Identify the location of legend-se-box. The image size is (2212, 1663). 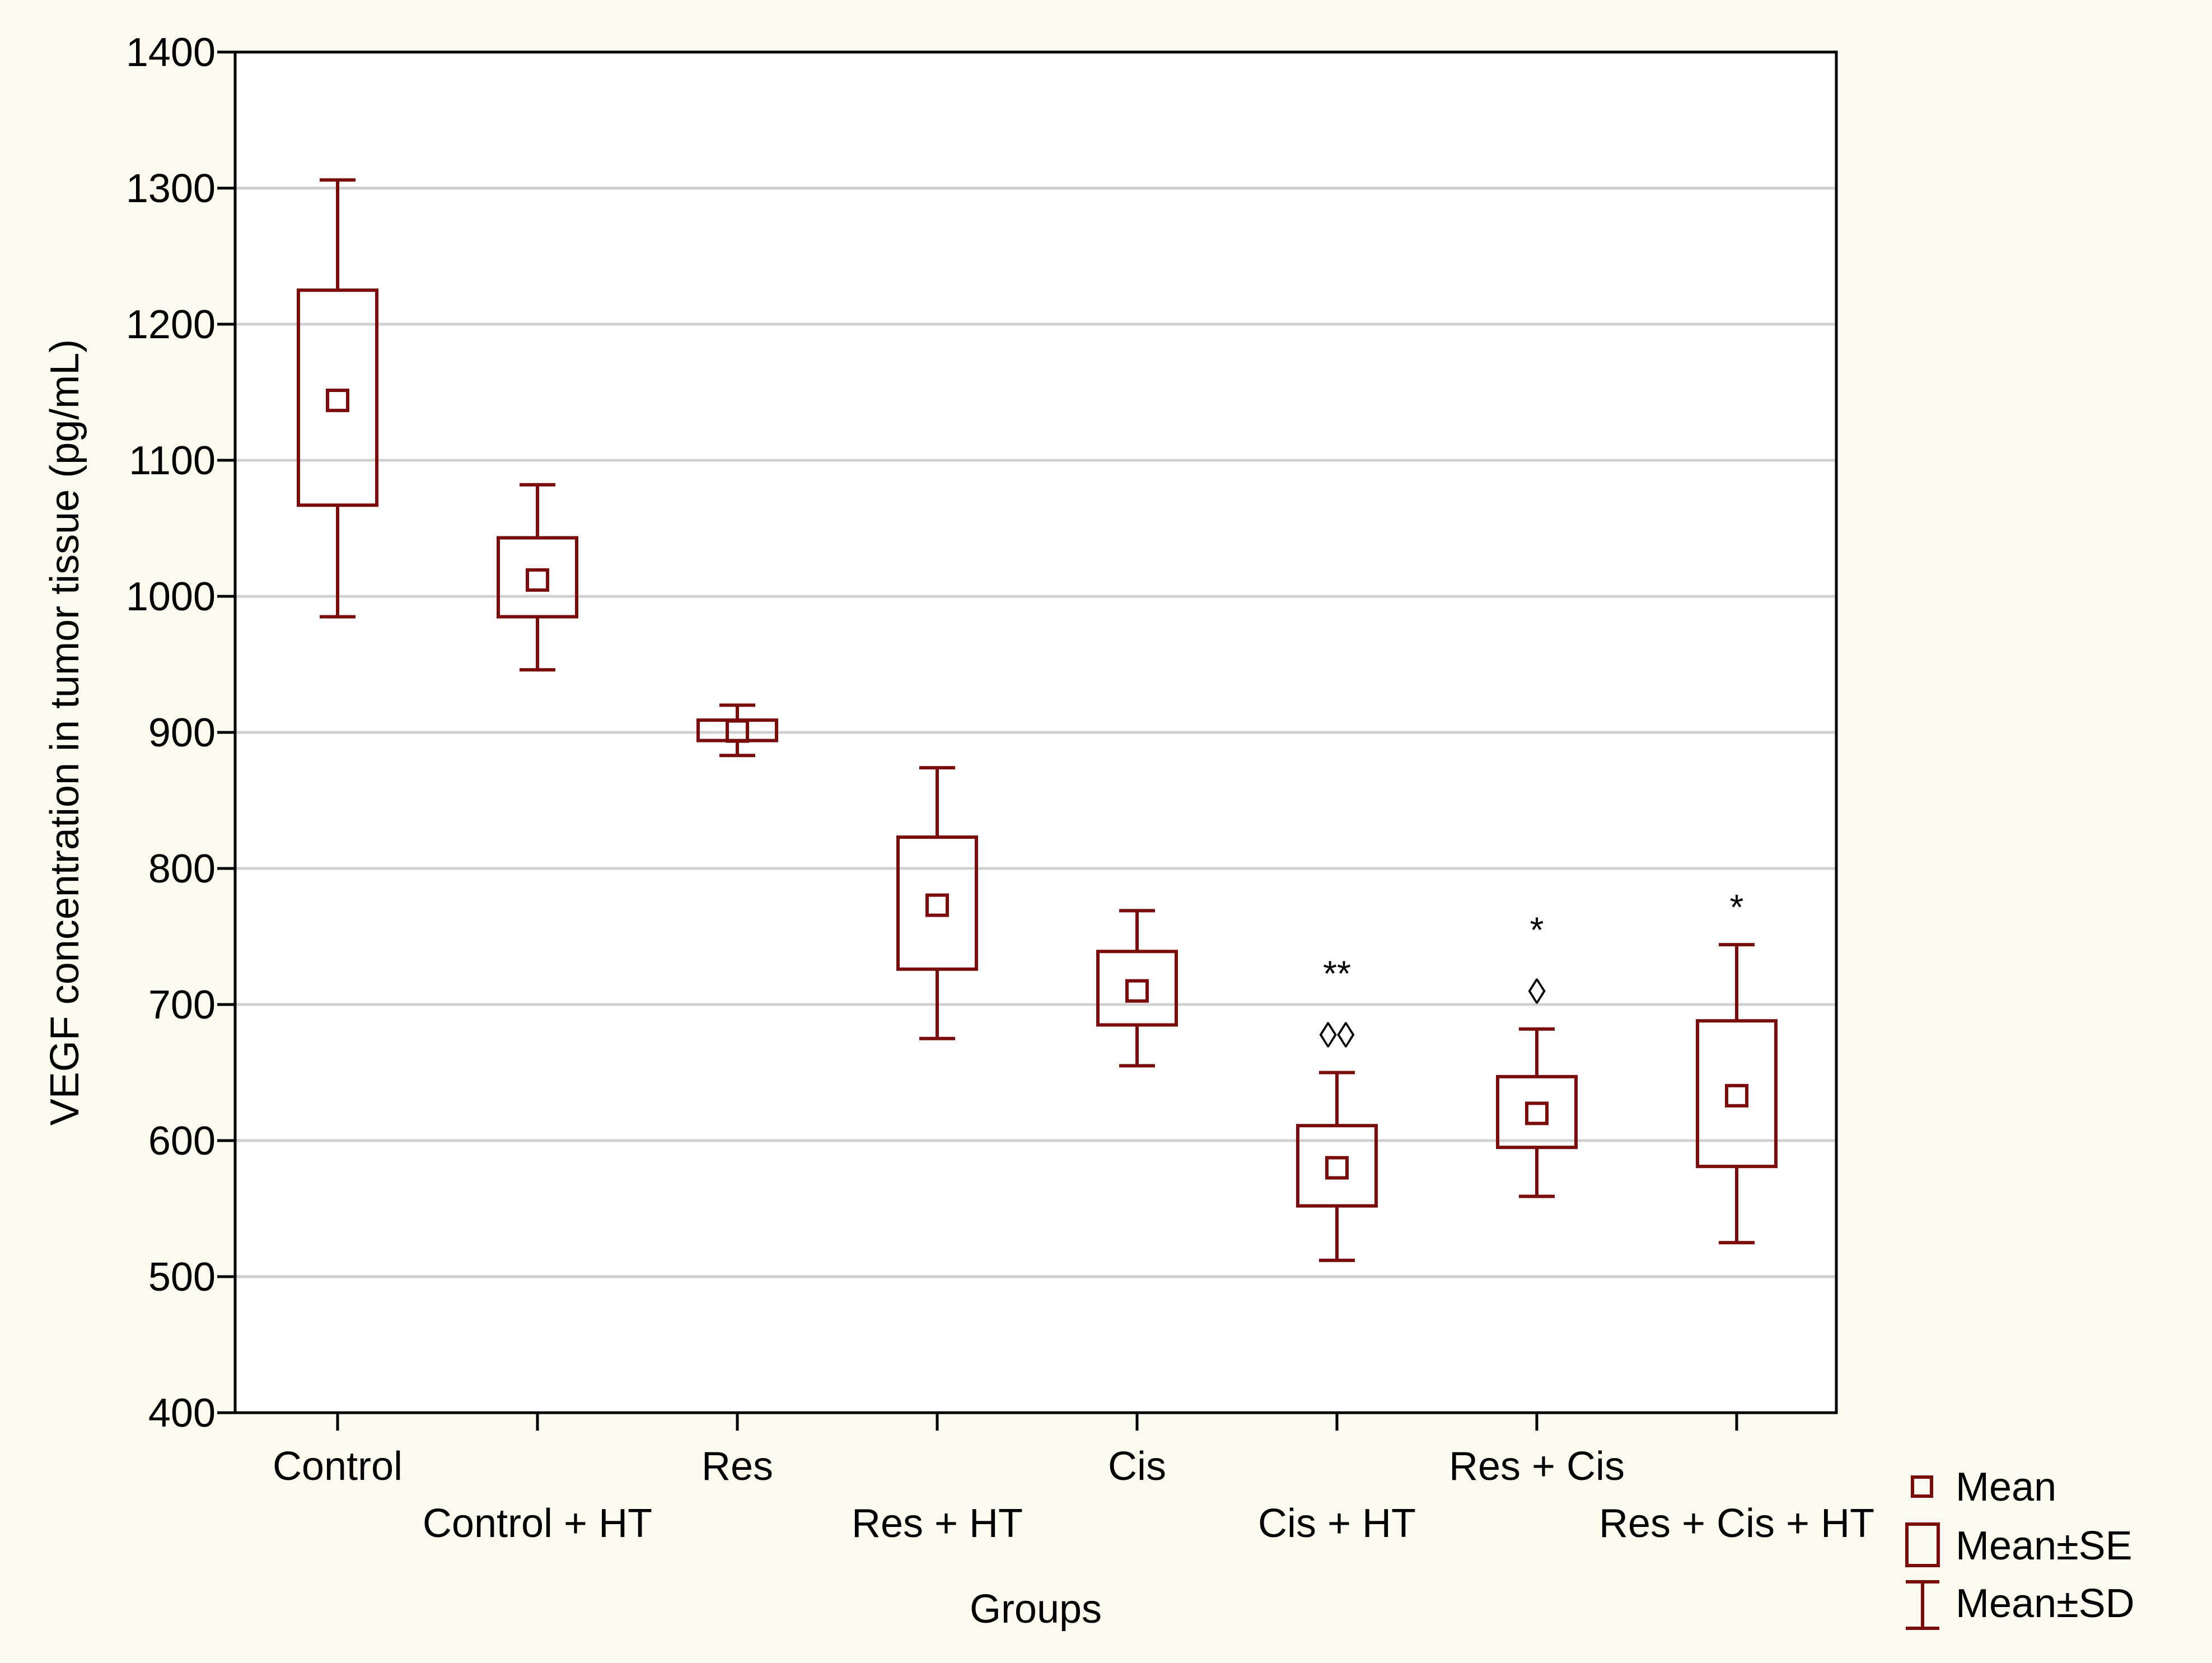
(1923, 1544).